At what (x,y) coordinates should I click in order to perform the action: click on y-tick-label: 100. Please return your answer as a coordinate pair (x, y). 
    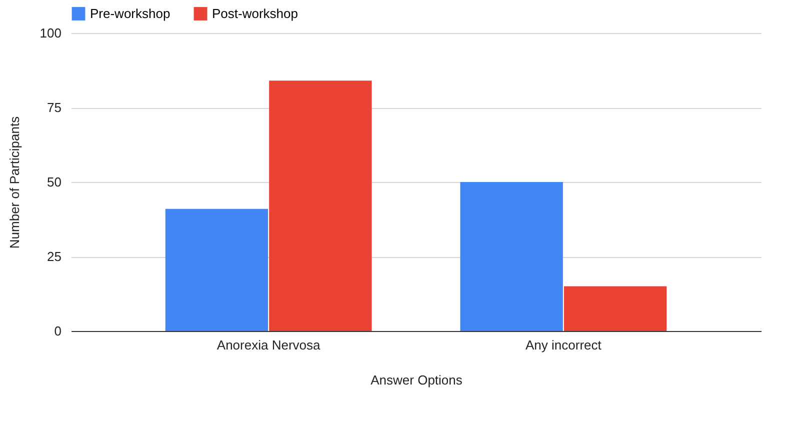
    Looking at the image, I should click on (51, 33).